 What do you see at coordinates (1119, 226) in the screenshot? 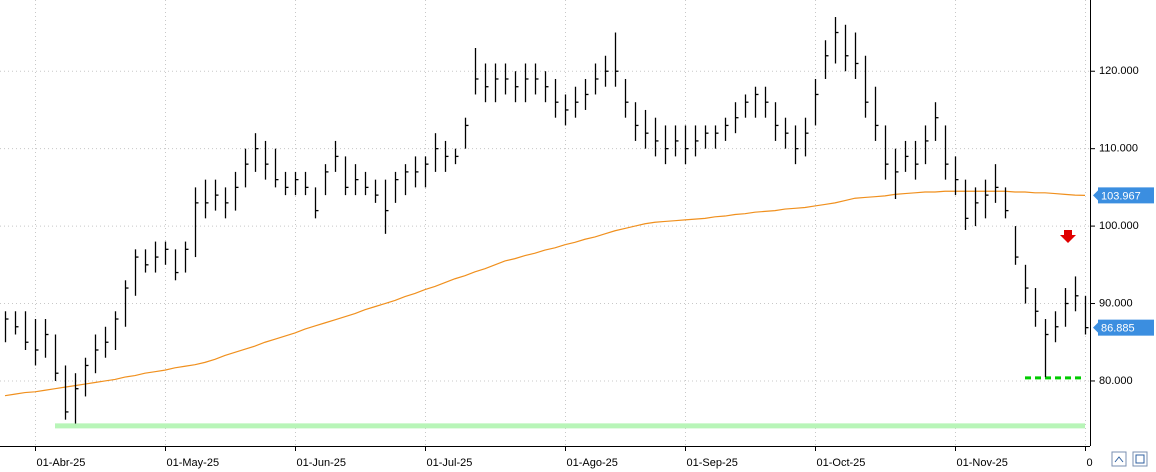
I see `y-tick-label: 100.000` at bounding box center [1119, 226].